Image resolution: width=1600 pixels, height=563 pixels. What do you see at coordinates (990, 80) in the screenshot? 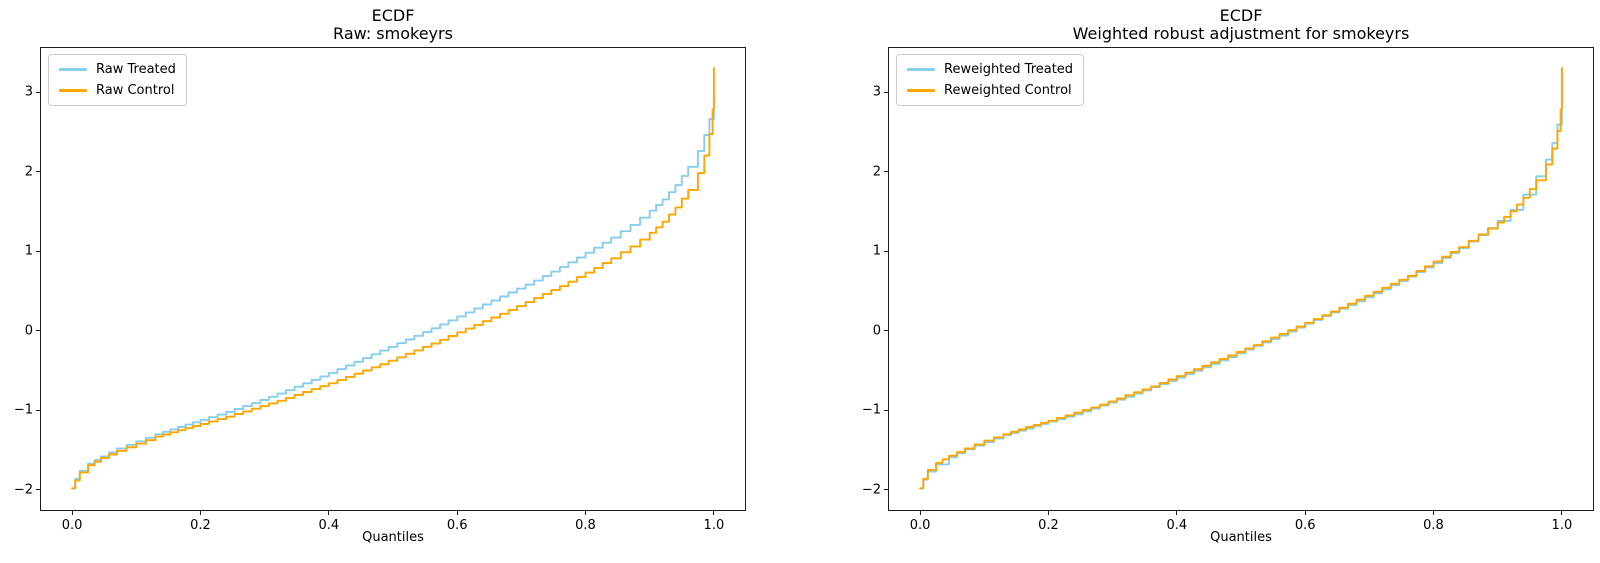
I see `right-legend: Reweighted Treated Reweighted Control` at bounding box center [990, 80].